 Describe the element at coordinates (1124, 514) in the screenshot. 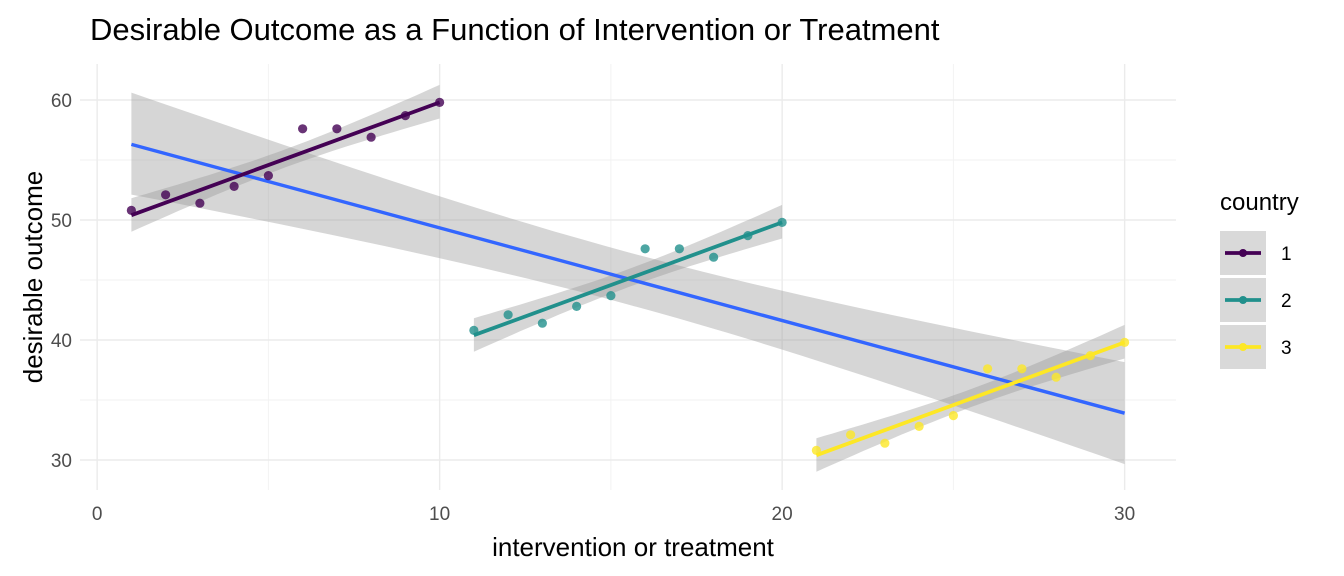

I see `x-tick-label: 30` at that location.